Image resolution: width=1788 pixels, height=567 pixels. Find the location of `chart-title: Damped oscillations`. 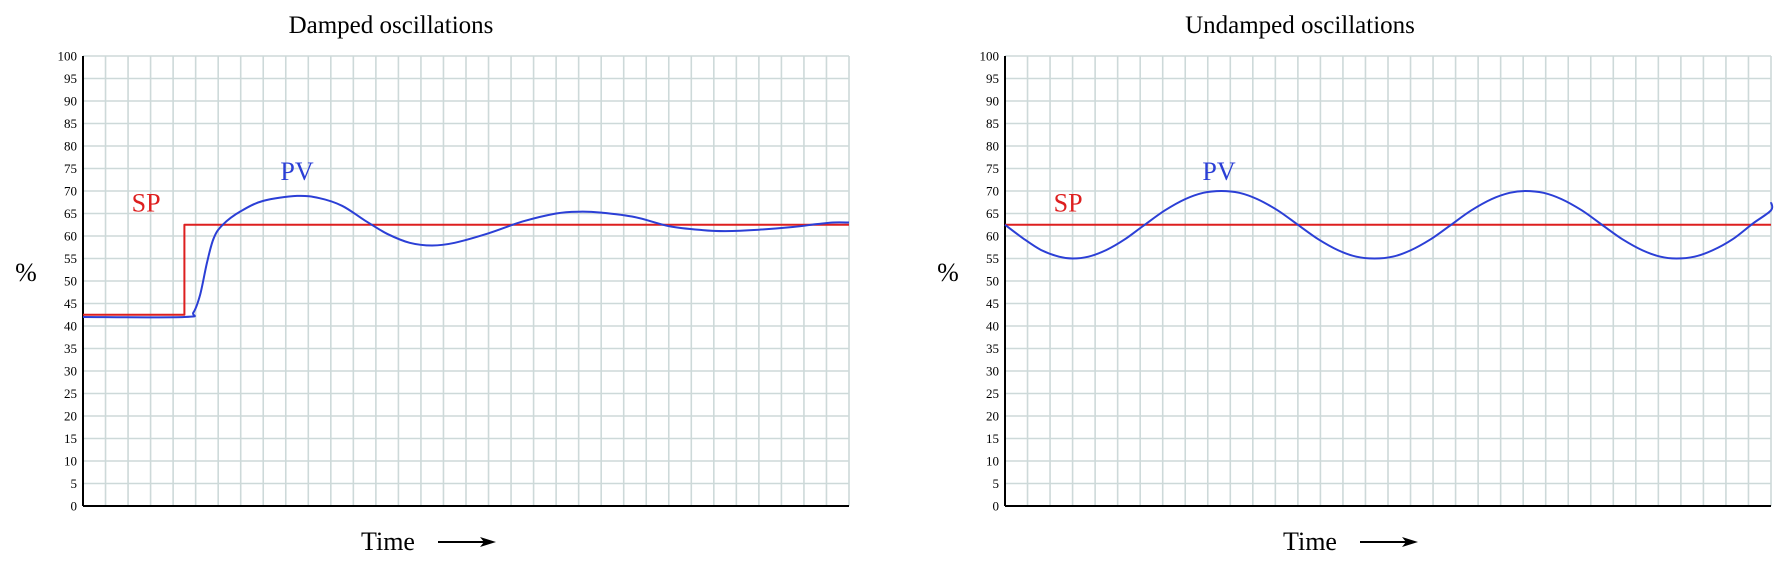

chart-title: Damped oscillations is located at coordinates (391, 25).